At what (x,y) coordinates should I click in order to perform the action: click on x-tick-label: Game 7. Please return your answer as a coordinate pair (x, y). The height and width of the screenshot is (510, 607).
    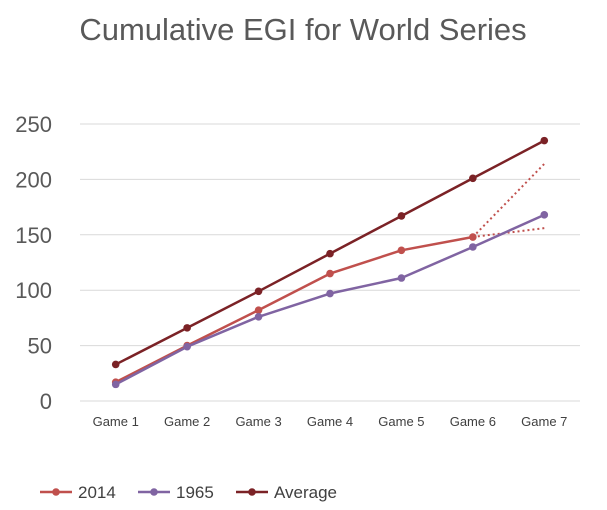
    Looking at the image, I should click on (544, 421).